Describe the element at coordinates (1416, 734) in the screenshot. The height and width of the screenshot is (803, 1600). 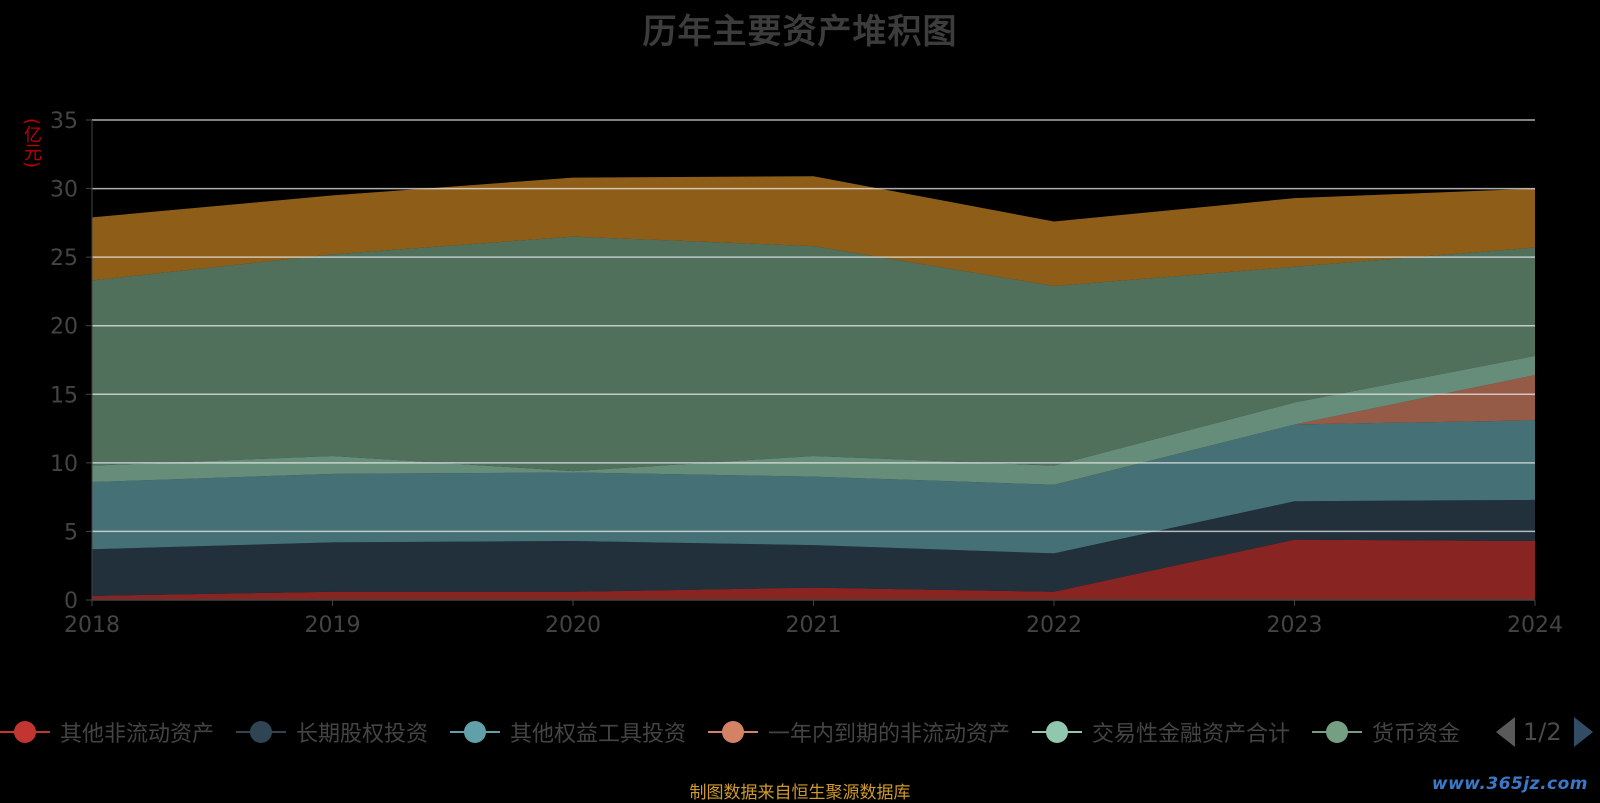
I see `legend-label: 货币资金` at that location.